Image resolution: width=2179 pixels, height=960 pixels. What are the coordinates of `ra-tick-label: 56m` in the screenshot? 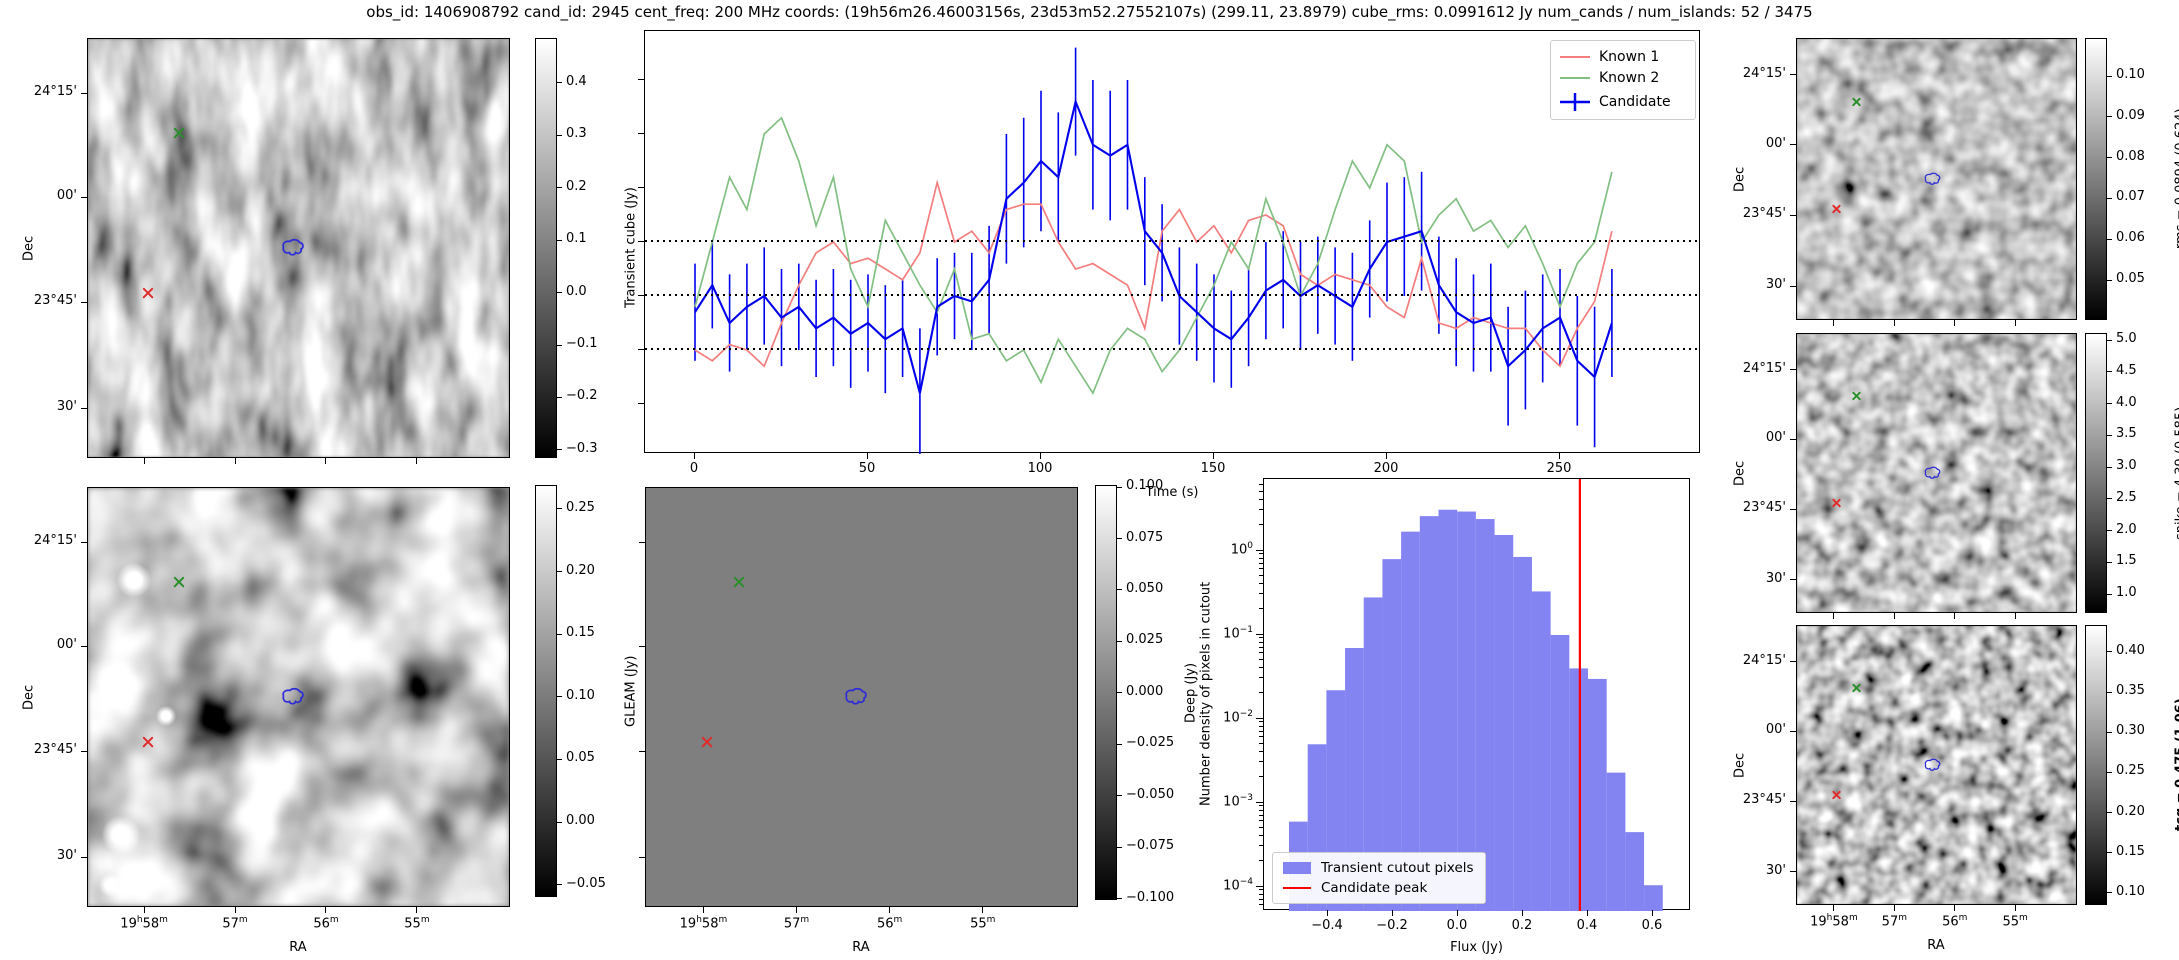 It's located at (1955, 921).